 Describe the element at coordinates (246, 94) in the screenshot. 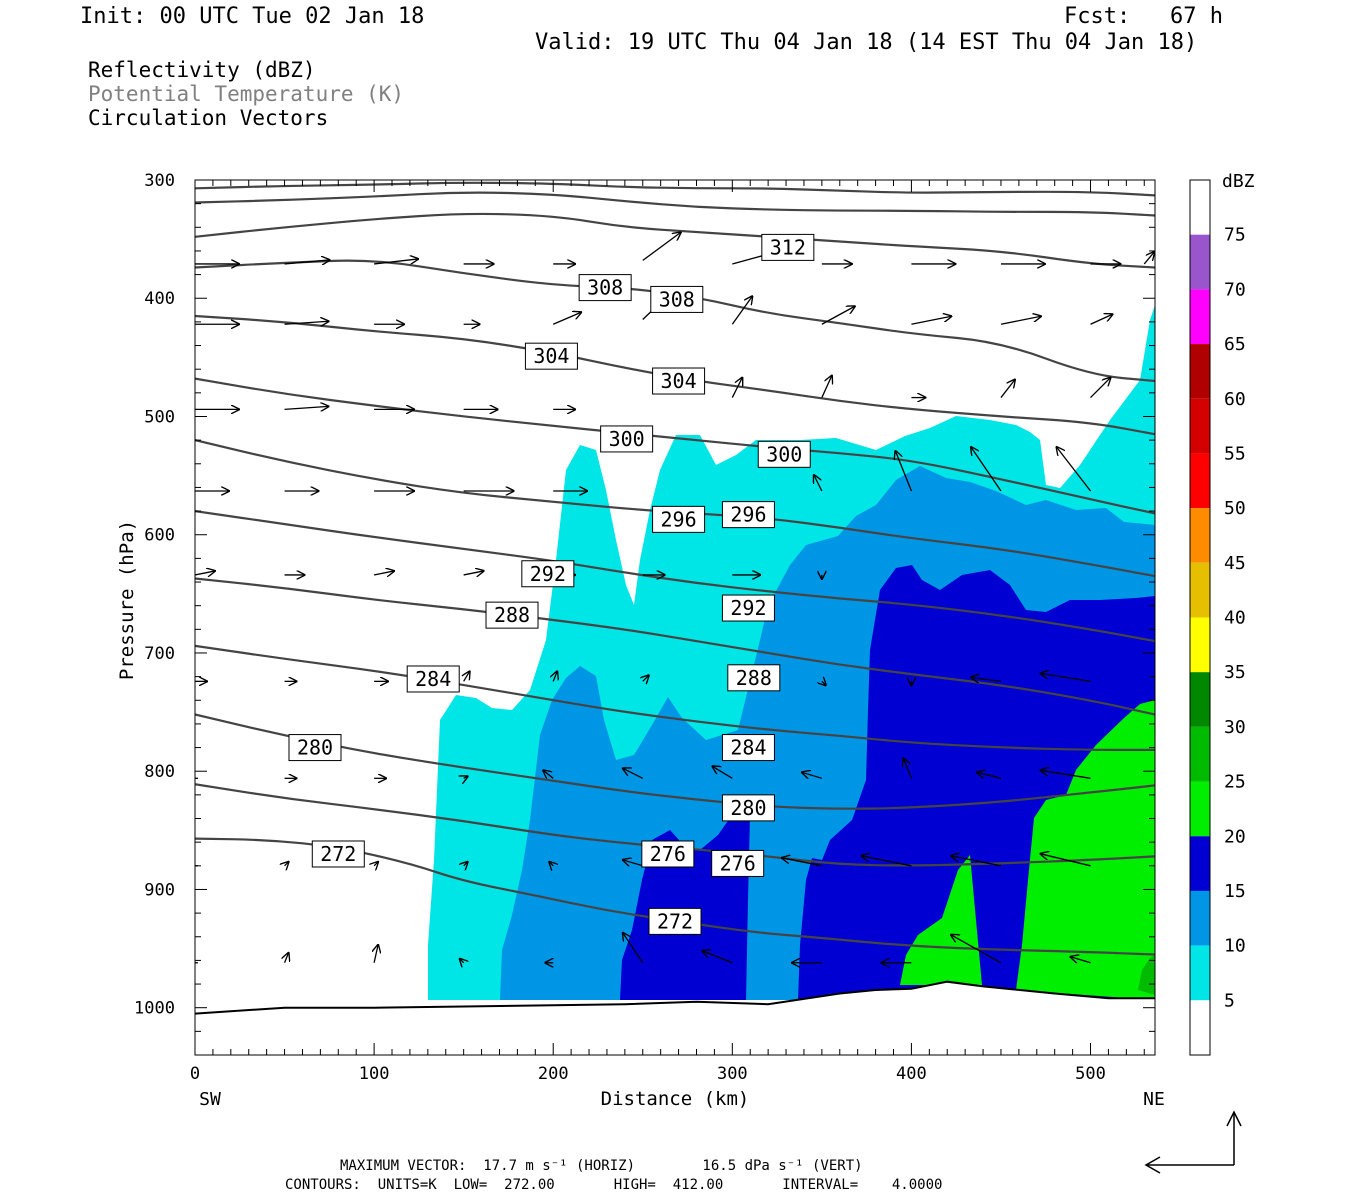

I see `legend-potential-temperature: Potential Temperature (K)` at that location.